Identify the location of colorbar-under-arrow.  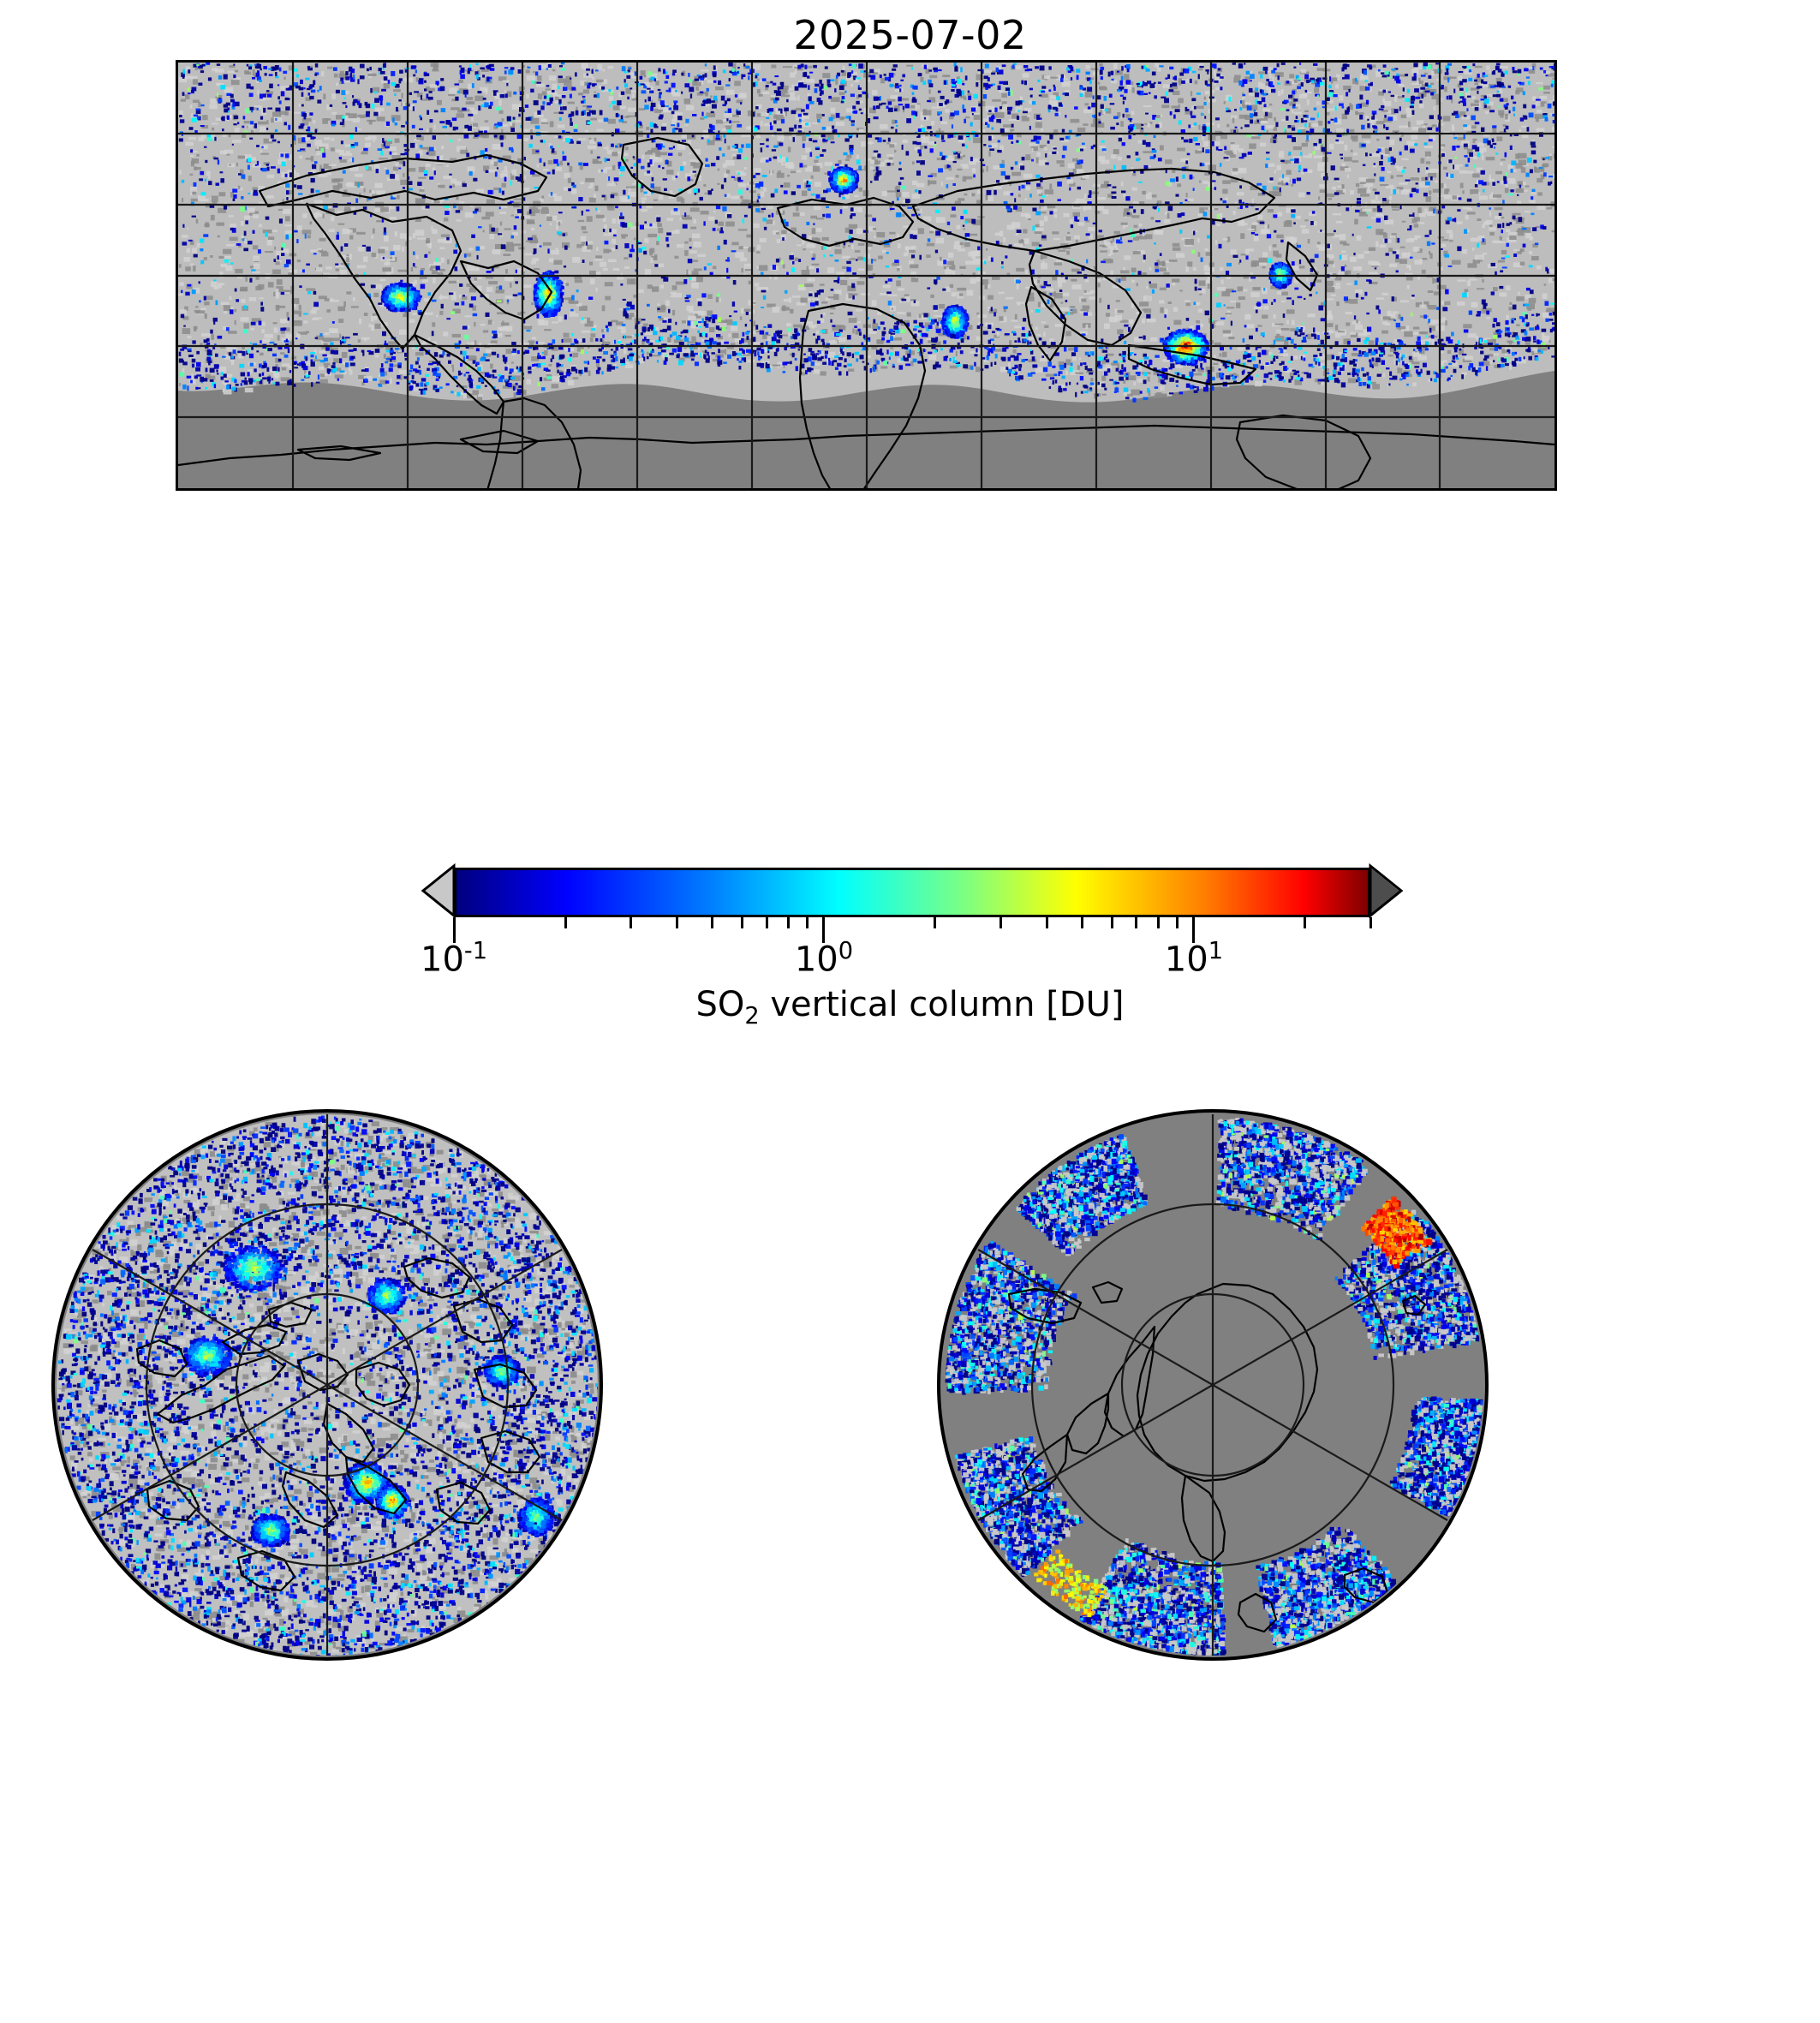
(439, 892).